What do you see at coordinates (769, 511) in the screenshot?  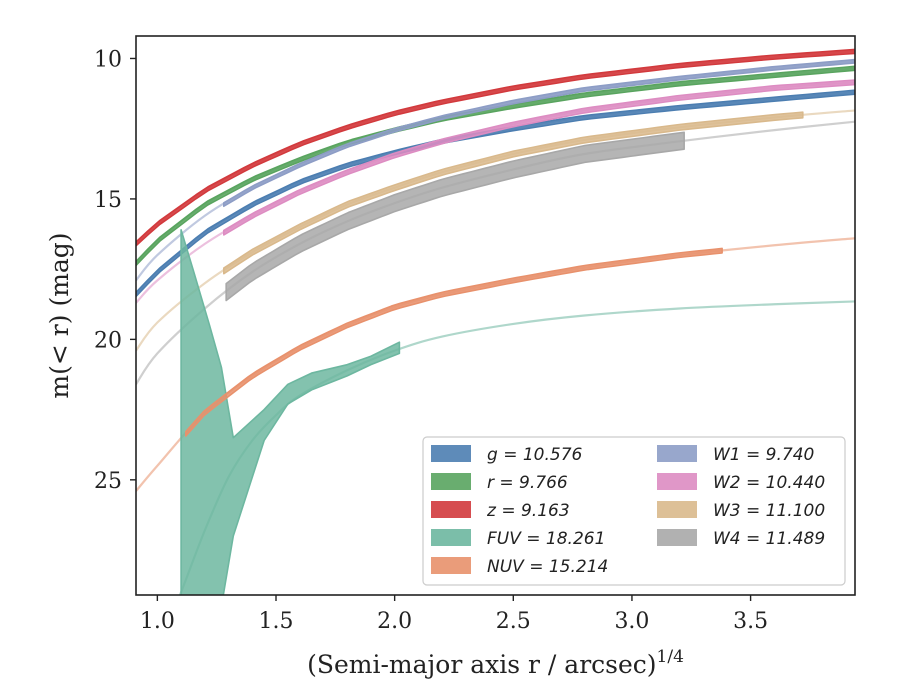 I see `legend-label: W3 = 11.100` at bounding box center [769, 511].